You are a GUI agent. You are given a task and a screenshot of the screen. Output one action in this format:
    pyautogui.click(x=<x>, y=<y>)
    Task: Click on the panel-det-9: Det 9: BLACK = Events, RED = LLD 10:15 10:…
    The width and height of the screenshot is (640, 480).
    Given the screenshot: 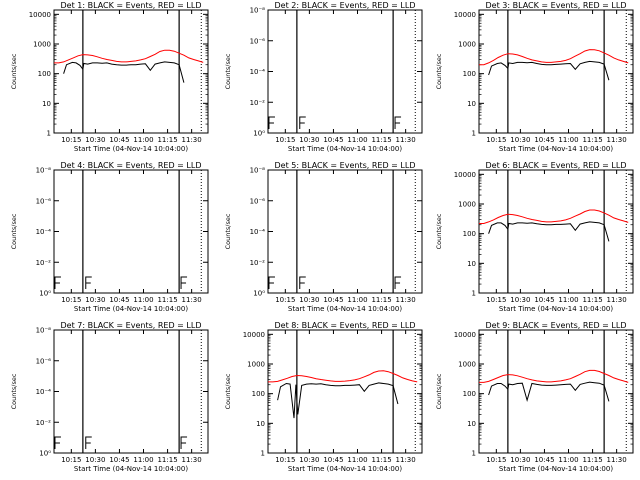 What is the action you would take?
    pyautogui.click(x=534, y=397)
    